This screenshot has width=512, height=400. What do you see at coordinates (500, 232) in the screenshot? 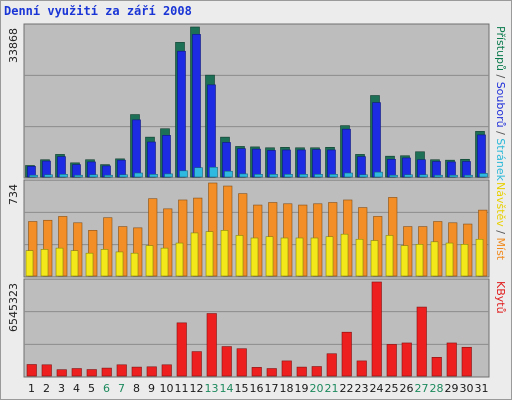
I see `legend-entry: /` at bounding box center [500, 232].